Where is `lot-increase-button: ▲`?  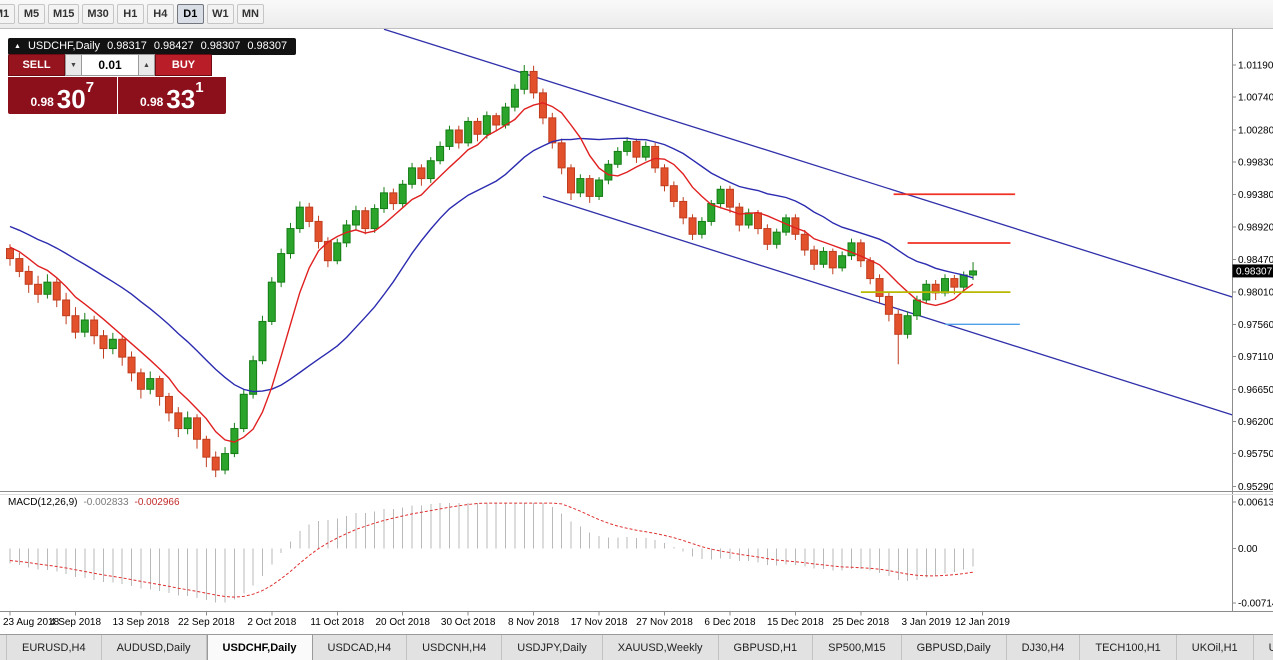 lot-increase-button: ▲ is located at coordinates (146, 65).